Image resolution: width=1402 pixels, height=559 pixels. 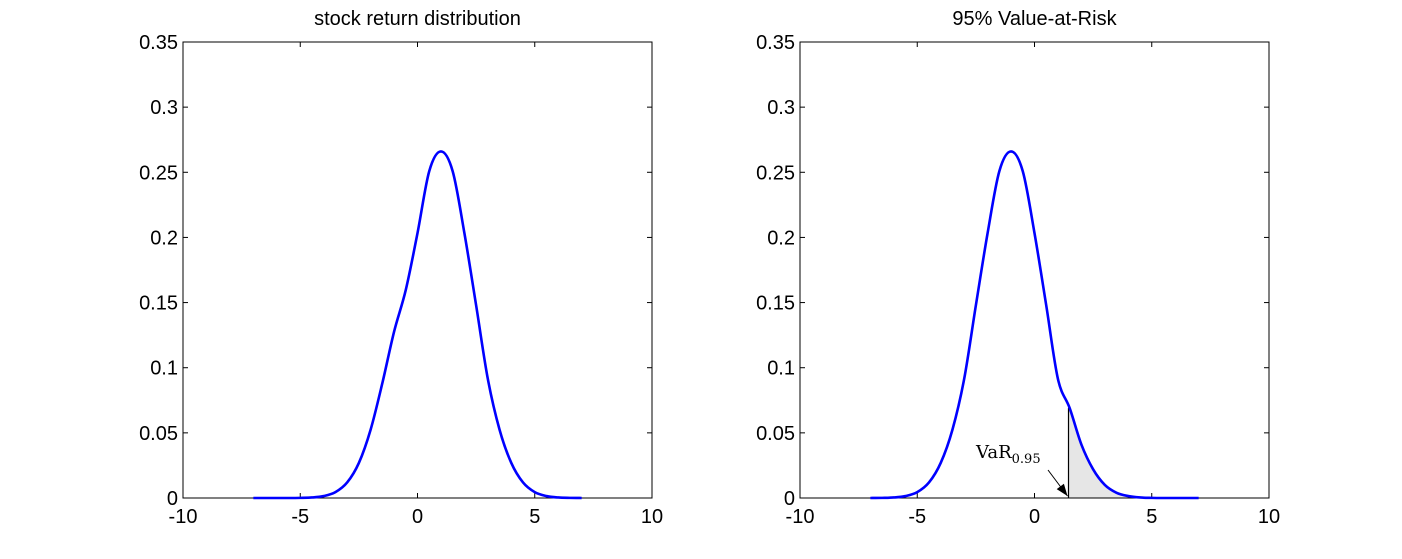 What do you see at coordinates (1034, 19) in the screenshot?
I see `chart-title: 95% Value-at-Risk` at bounding box center [1034, 19].